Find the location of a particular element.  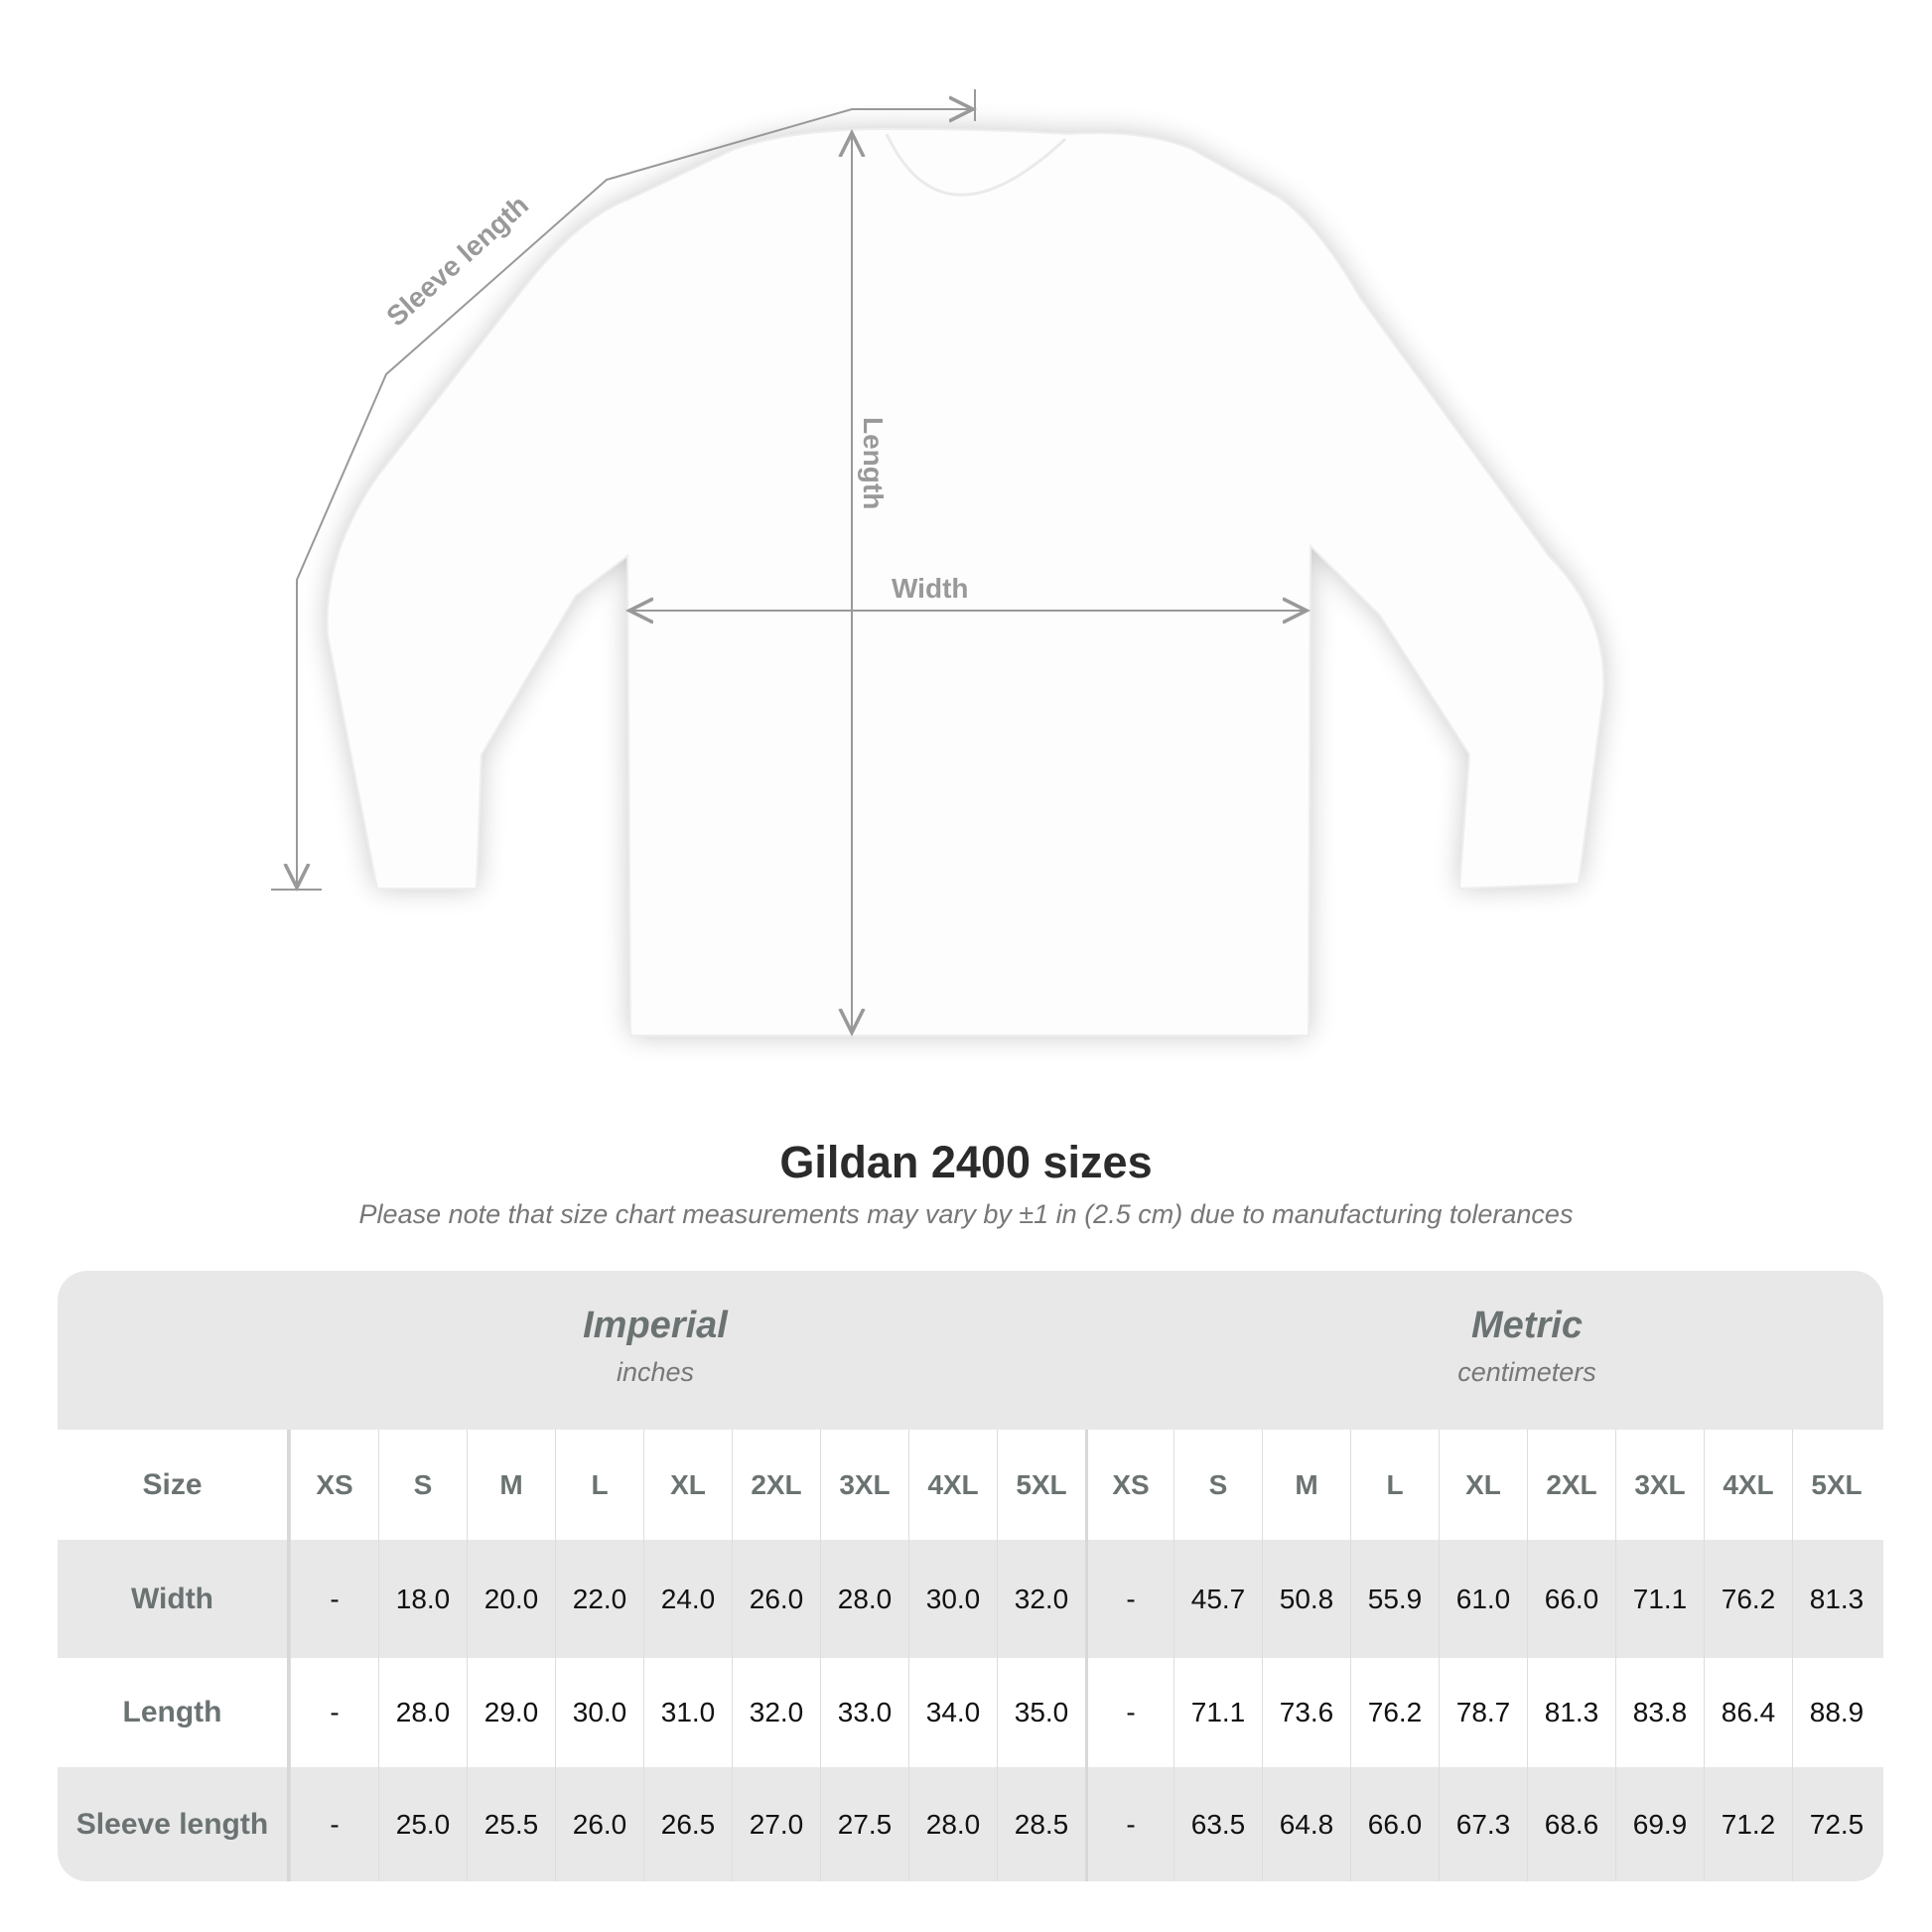

imperial-size-header: XL is located at coordinates (687, 1485).